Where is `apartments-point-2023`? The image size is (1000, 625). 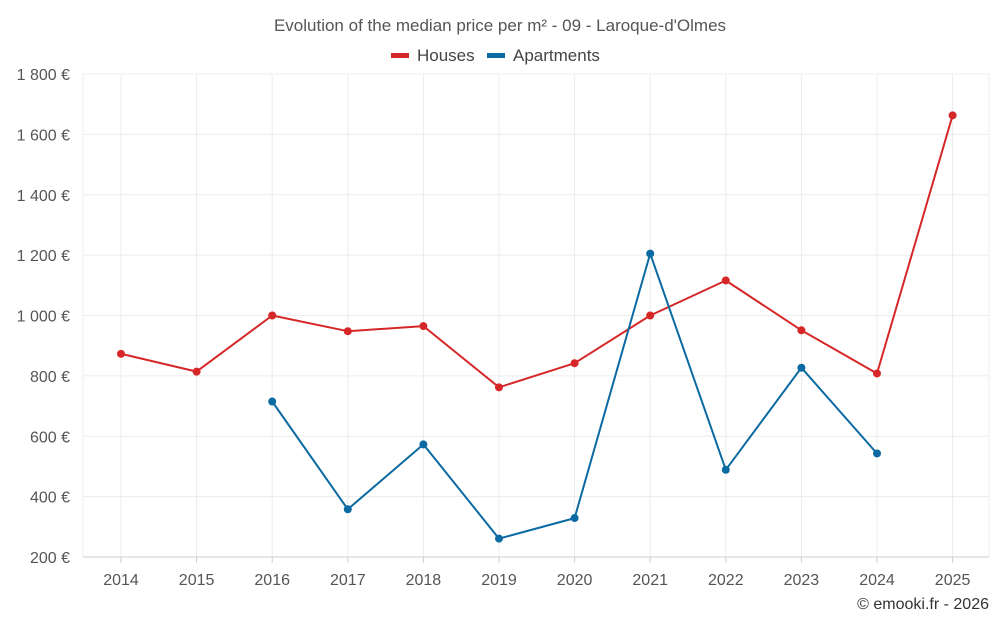 apartments-point-2023 is located at coordinates (801, 367).